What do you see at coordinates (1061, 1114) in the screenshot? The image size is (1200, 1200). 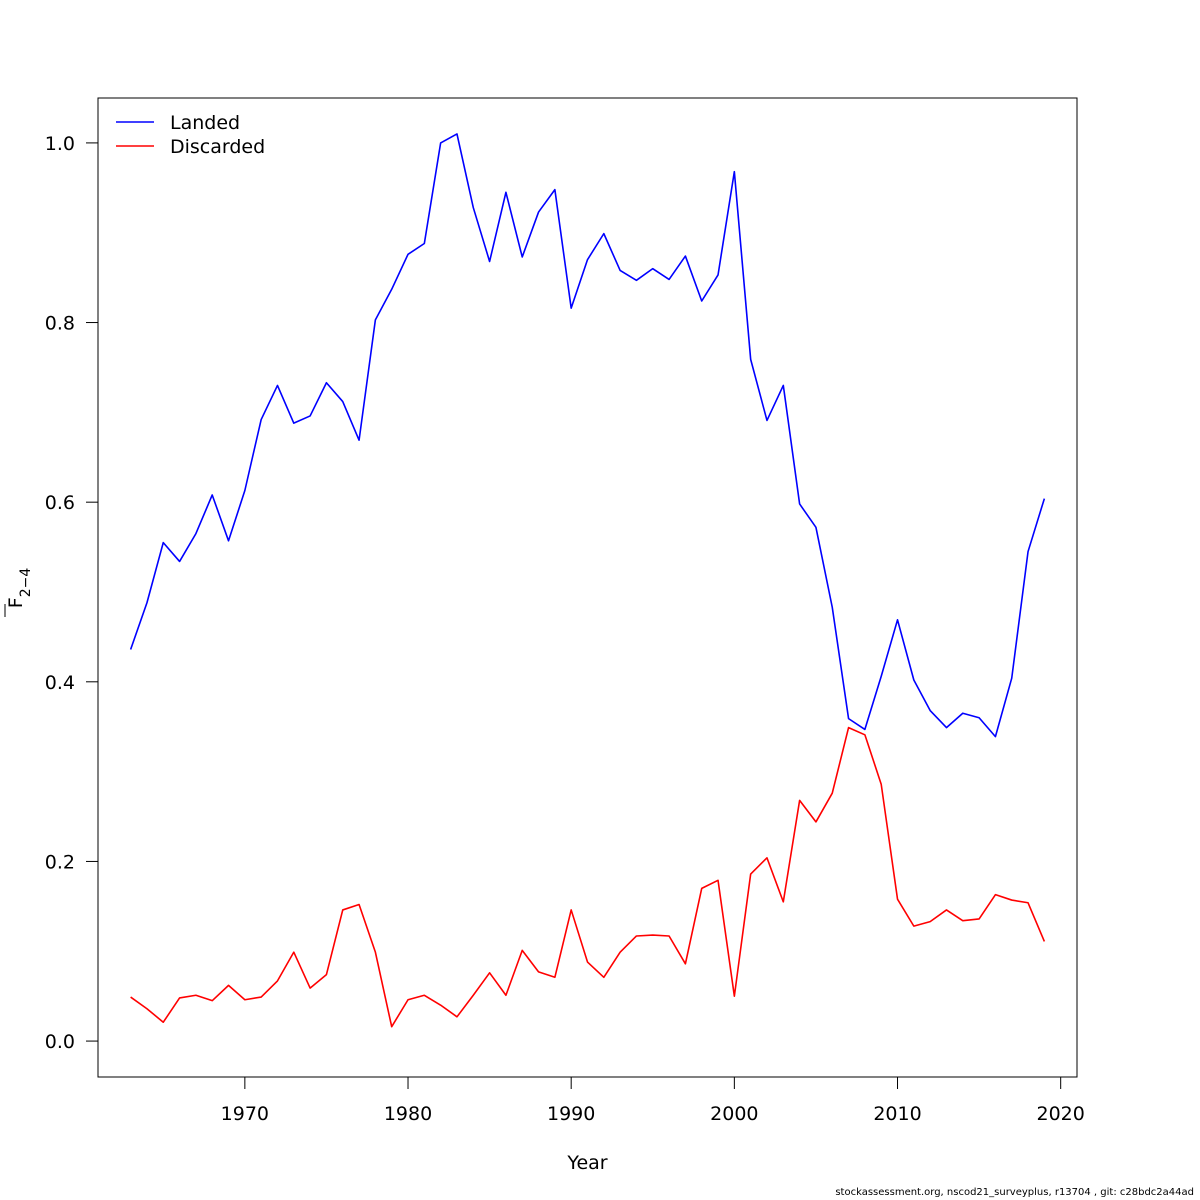 I see `x-tick-label: 2020` at bounding box center [1061, 1114].